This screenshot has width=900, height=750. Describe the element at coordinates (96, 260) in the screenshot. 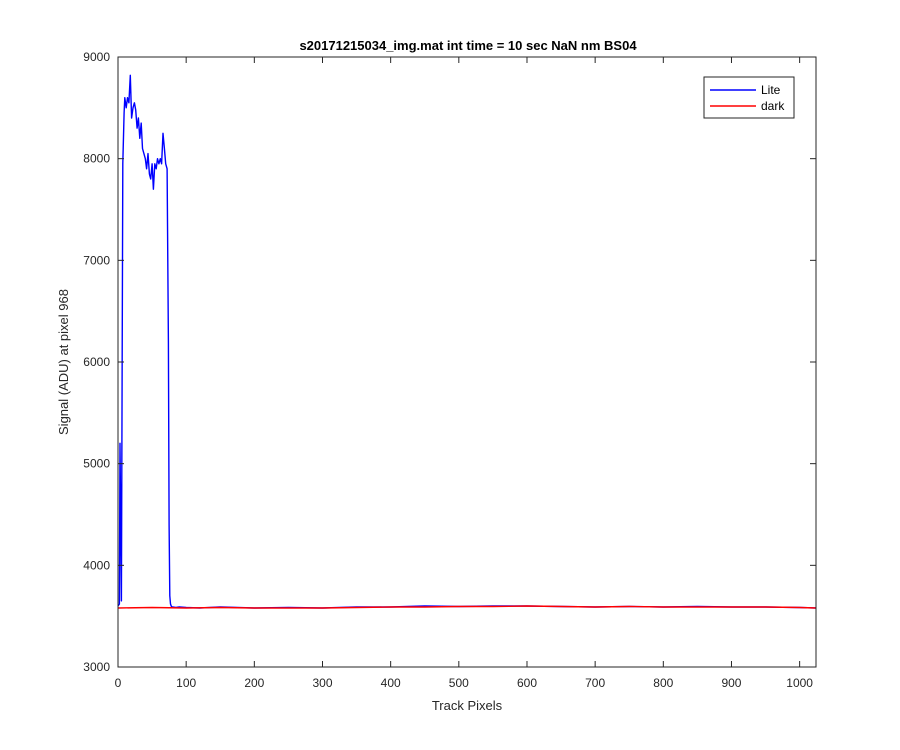

I see `y-tick-label: 7000` at that location.